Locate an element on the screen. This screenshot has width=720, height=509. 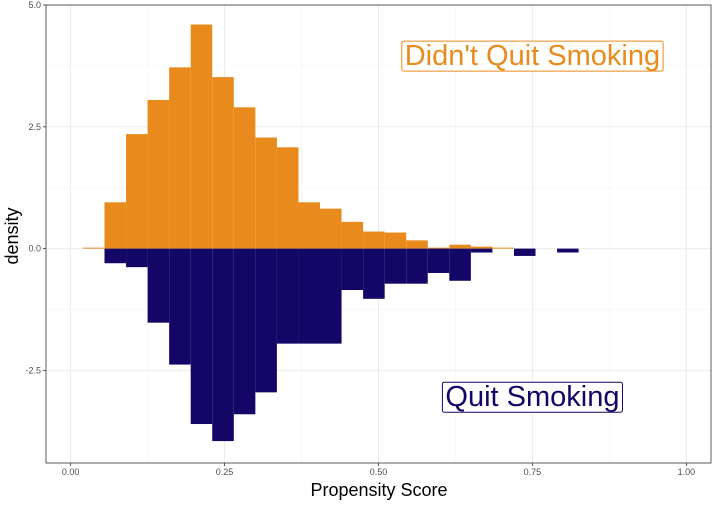
x-tick-label: 0.00 is located at coordinates (71, 472).